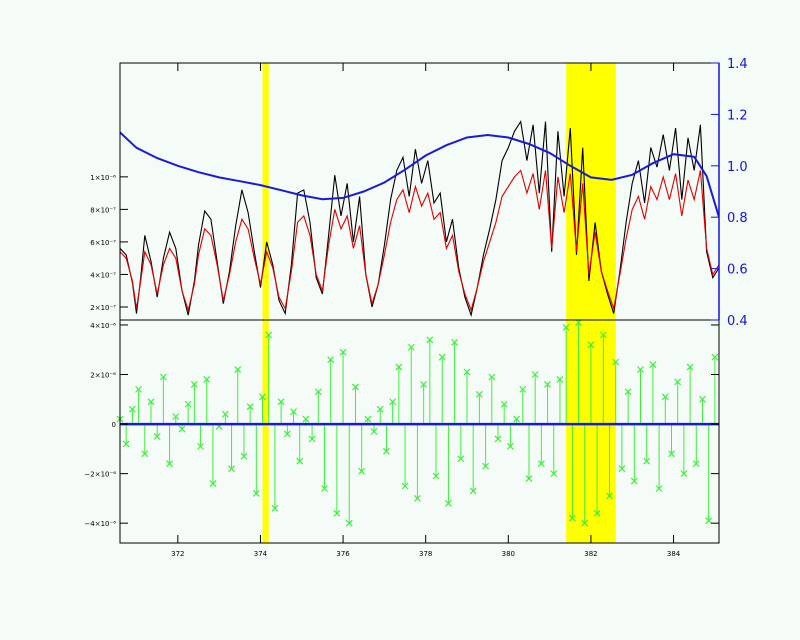  What do you see at coordinates (103, 210) in the screenshot?
I see `top-left-tick-label: 8×10⁻⁷` at bounding box center [103, 210].